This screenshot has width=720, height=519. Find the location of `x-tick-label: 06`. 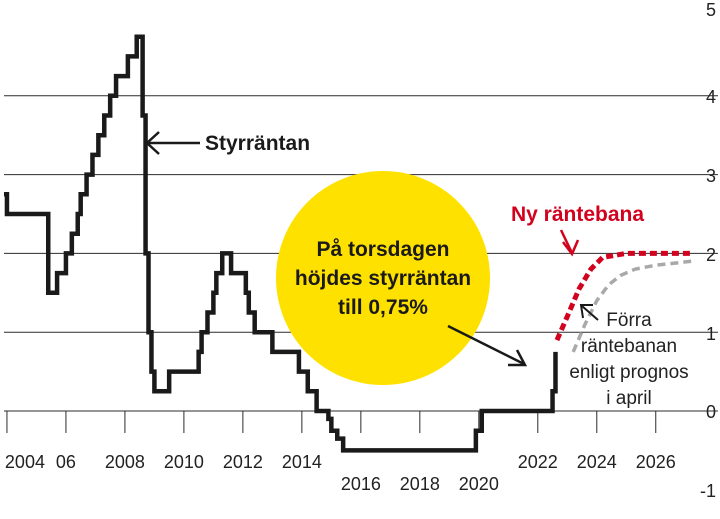

x-tick-label: 06 is located at coordinates (66, 462).